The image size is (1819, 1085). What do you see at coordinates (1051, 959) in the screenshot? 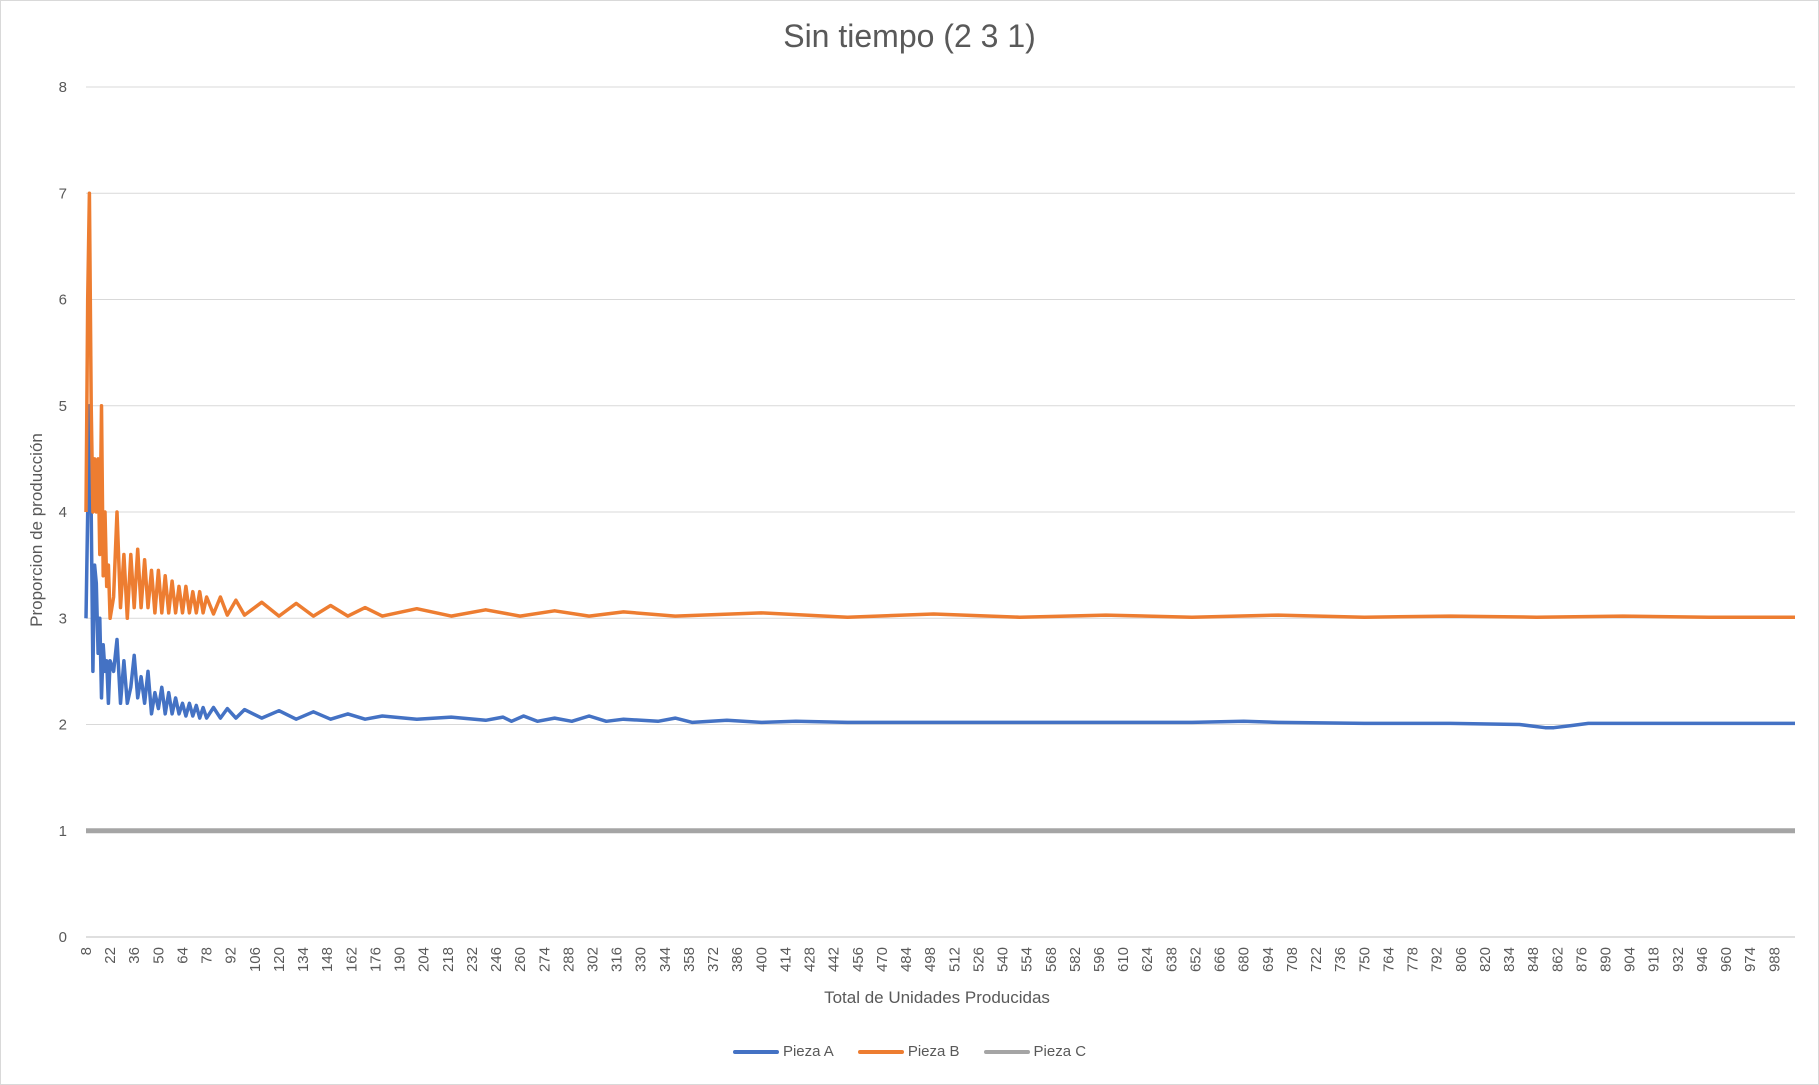
I see `x-tick-label: 568` at bounding box center [1051, 959].